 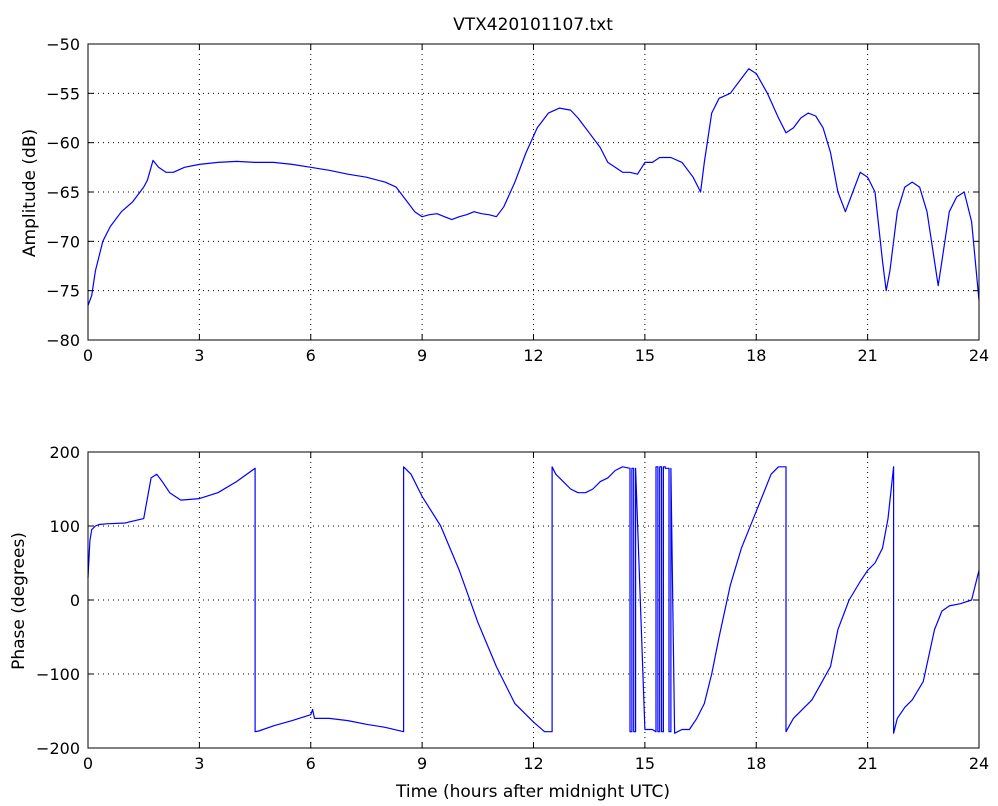 What do you see at coordinates (63, 143) in the screenshot?
I see `y-tick-label: −60` at bounding box center [63, 143].